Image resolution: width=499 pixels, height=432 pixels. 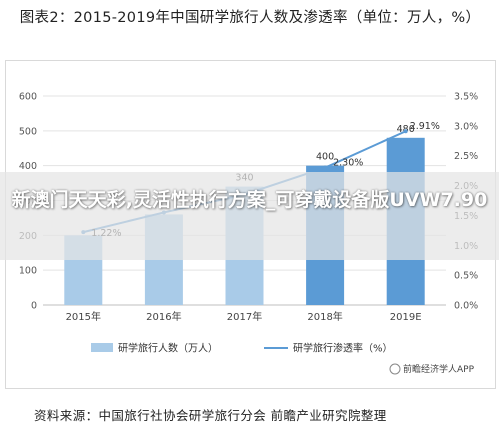 I want to click on y-left-tick-label: 500, so click(x=28, y=131).